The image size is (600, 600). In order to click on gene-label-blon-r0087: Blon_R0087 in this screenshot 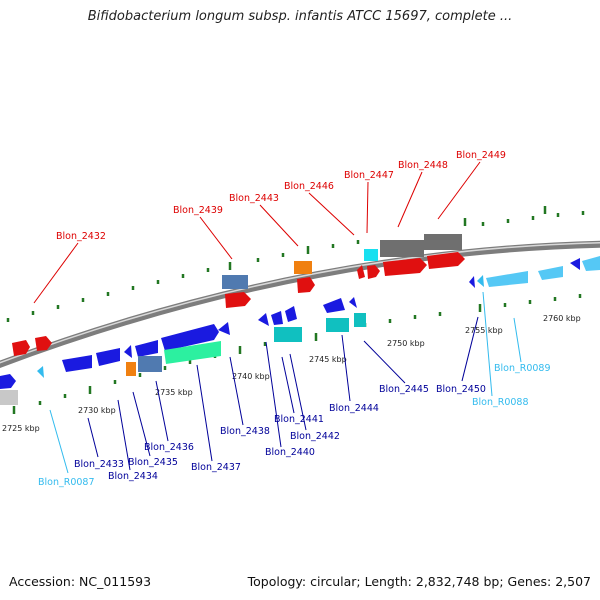, I will do `click(66, 482)`.